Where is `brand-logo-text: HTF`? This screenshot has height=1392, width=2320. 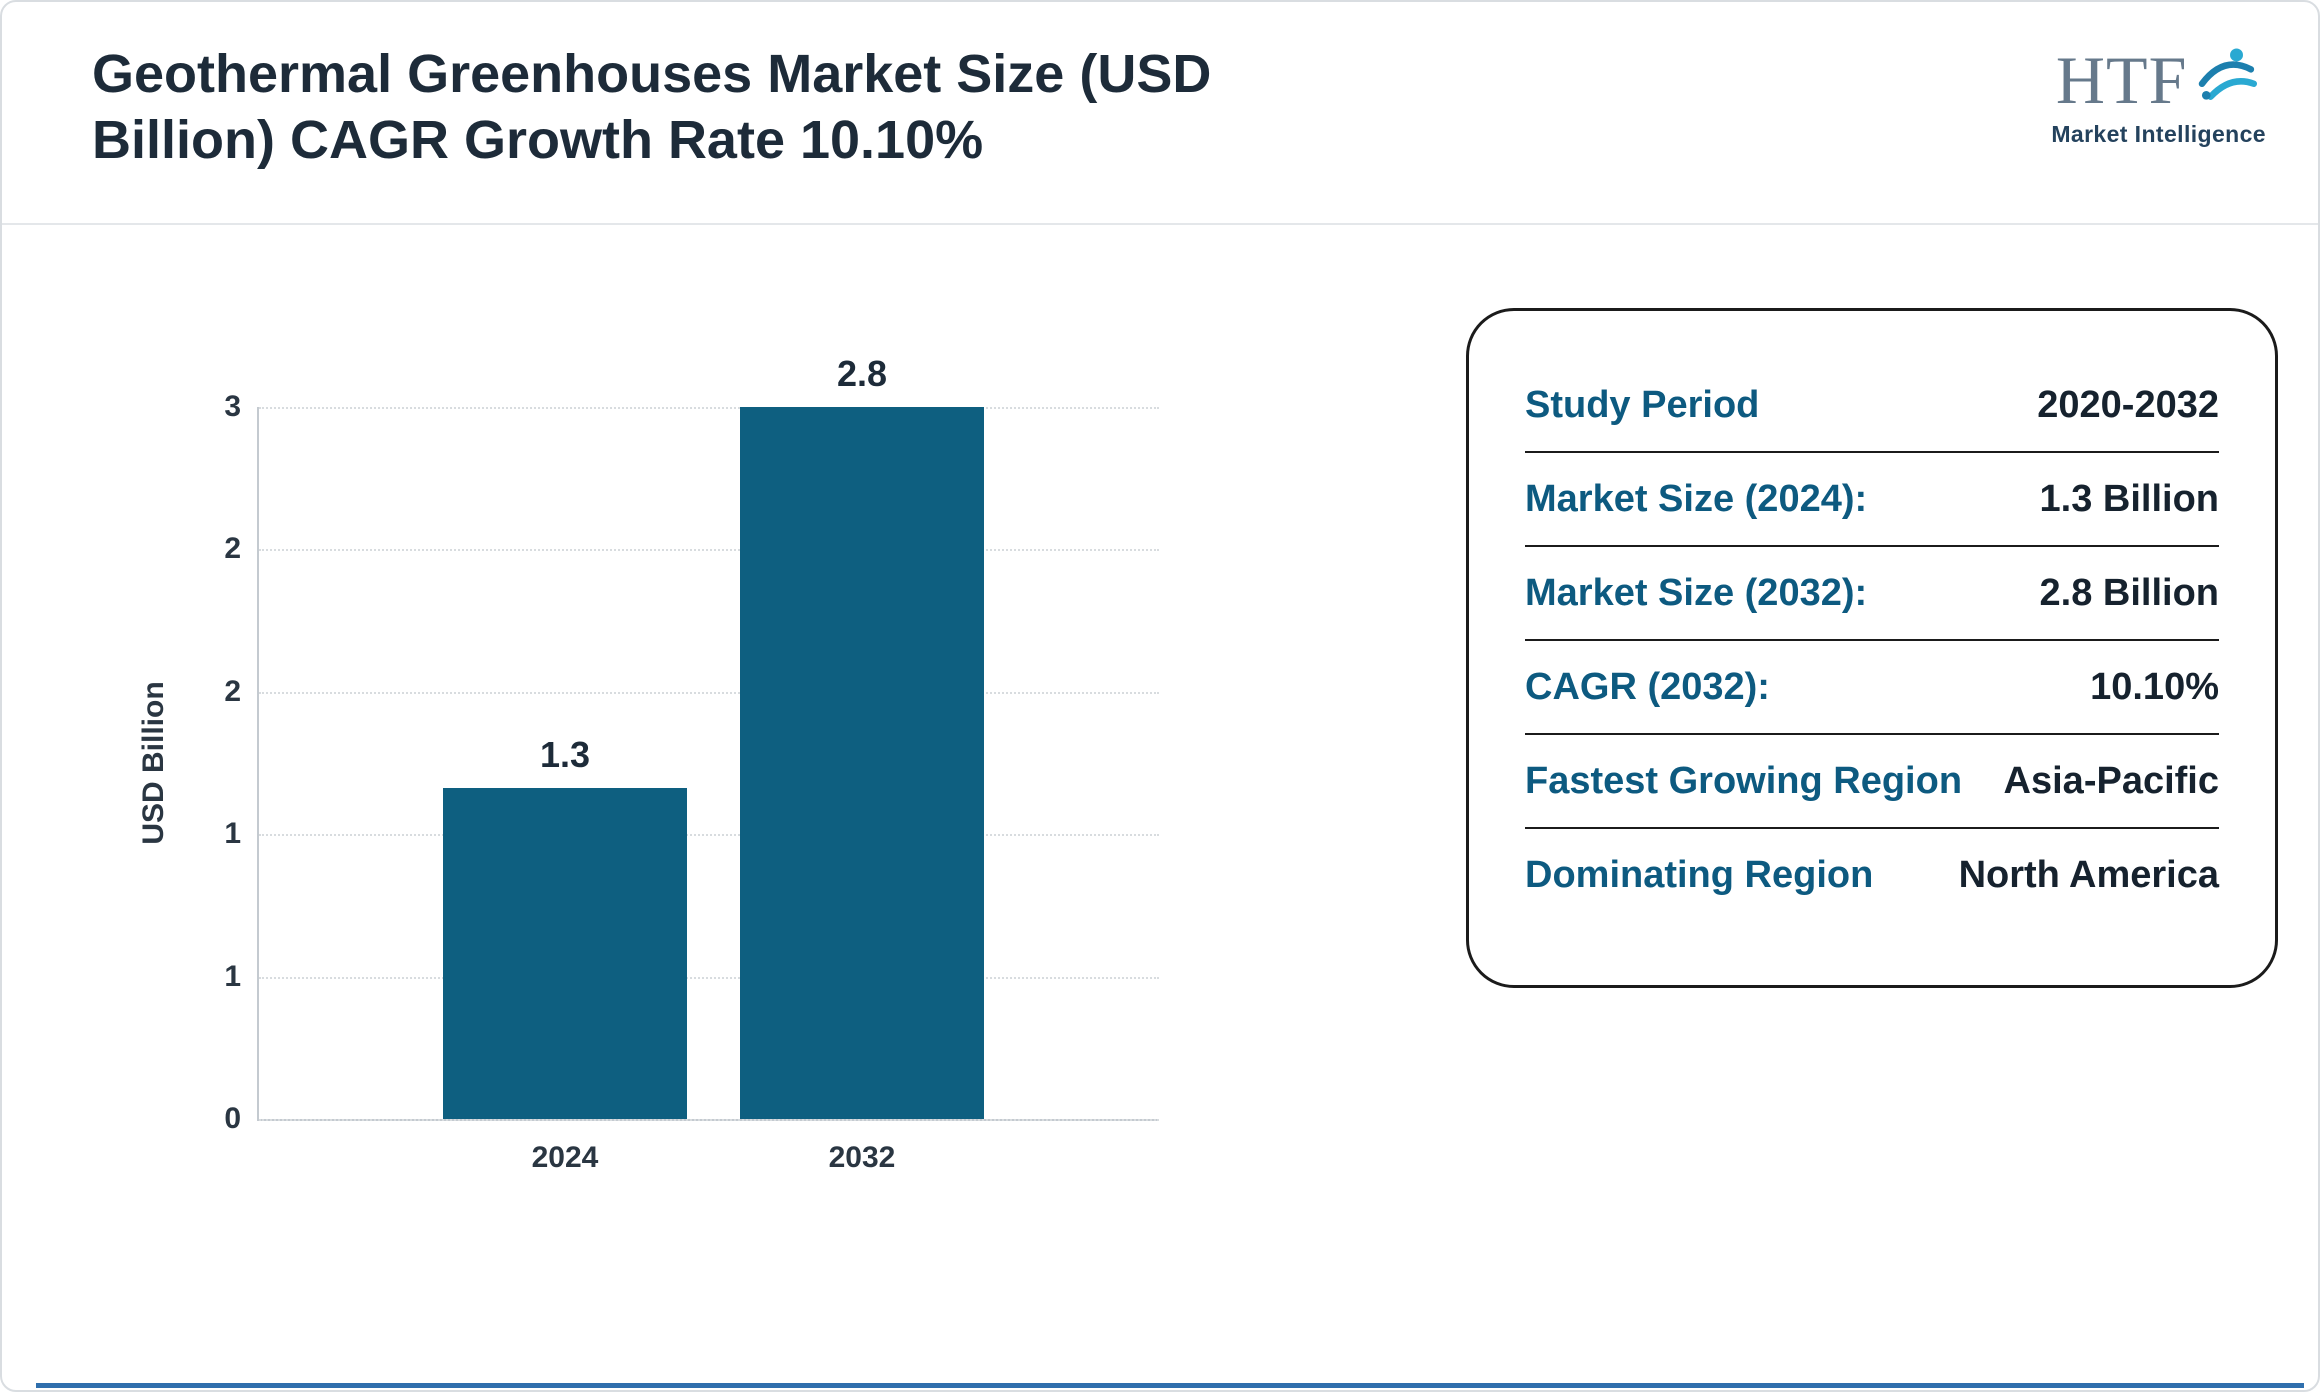
brand-logo-text: HTF is located at coordinates (2121, 80).